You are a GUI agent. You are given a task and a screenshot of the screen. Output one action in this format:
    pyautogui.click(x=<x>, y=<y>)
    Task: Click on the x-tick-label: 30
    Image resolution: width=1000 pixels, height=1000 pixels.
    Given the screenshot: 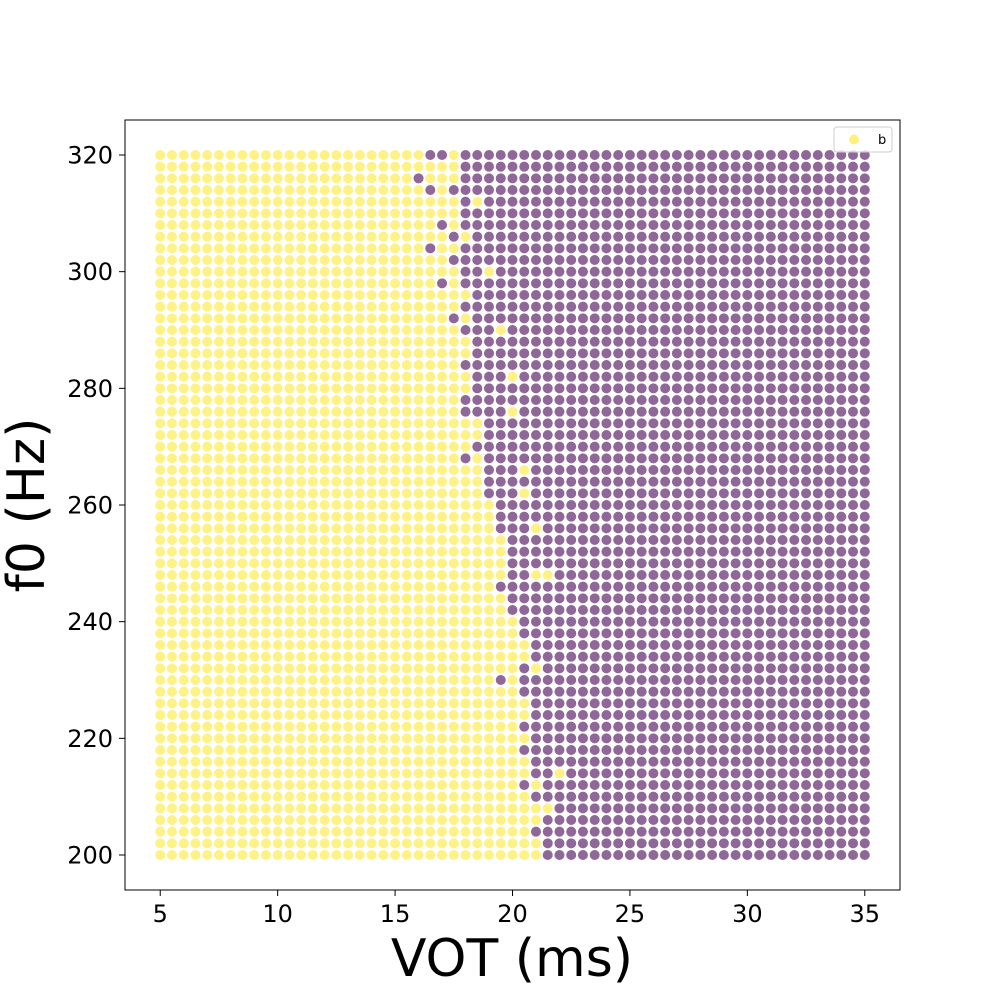 What is the action you would take?
    pyautogui.click(x=747, y=914)
    